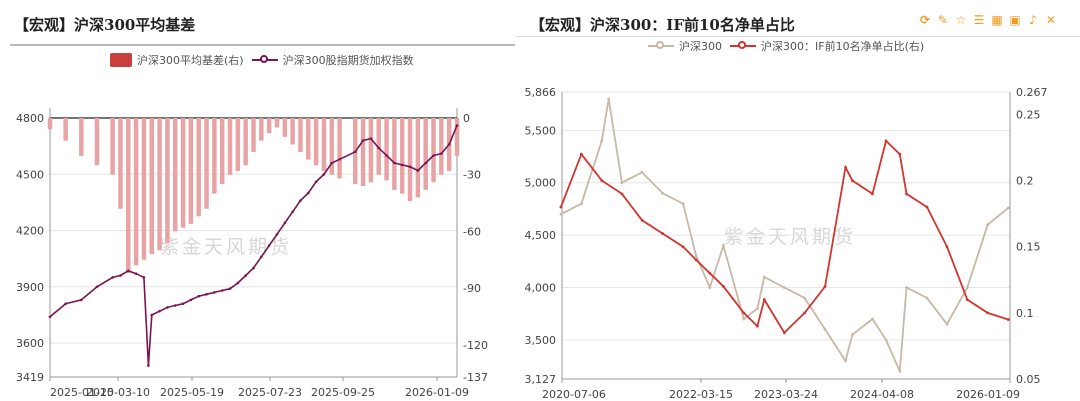 Image resolution: width=1080 pixels, height=401 pixels. What do you see at coordinates (701, 394) in the screenshot?
I see `x-tick-label: 2022-03-15` at bounding box center [701, 394].